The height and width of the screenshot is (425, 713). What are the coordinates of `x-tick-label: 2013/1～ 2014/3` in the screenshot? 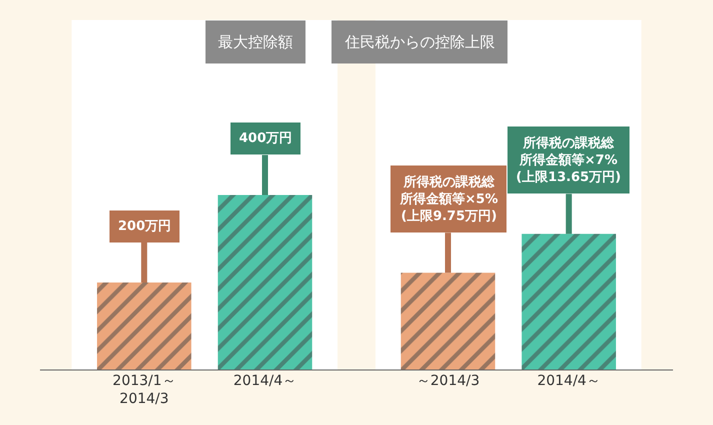 It's located at (144, 390).